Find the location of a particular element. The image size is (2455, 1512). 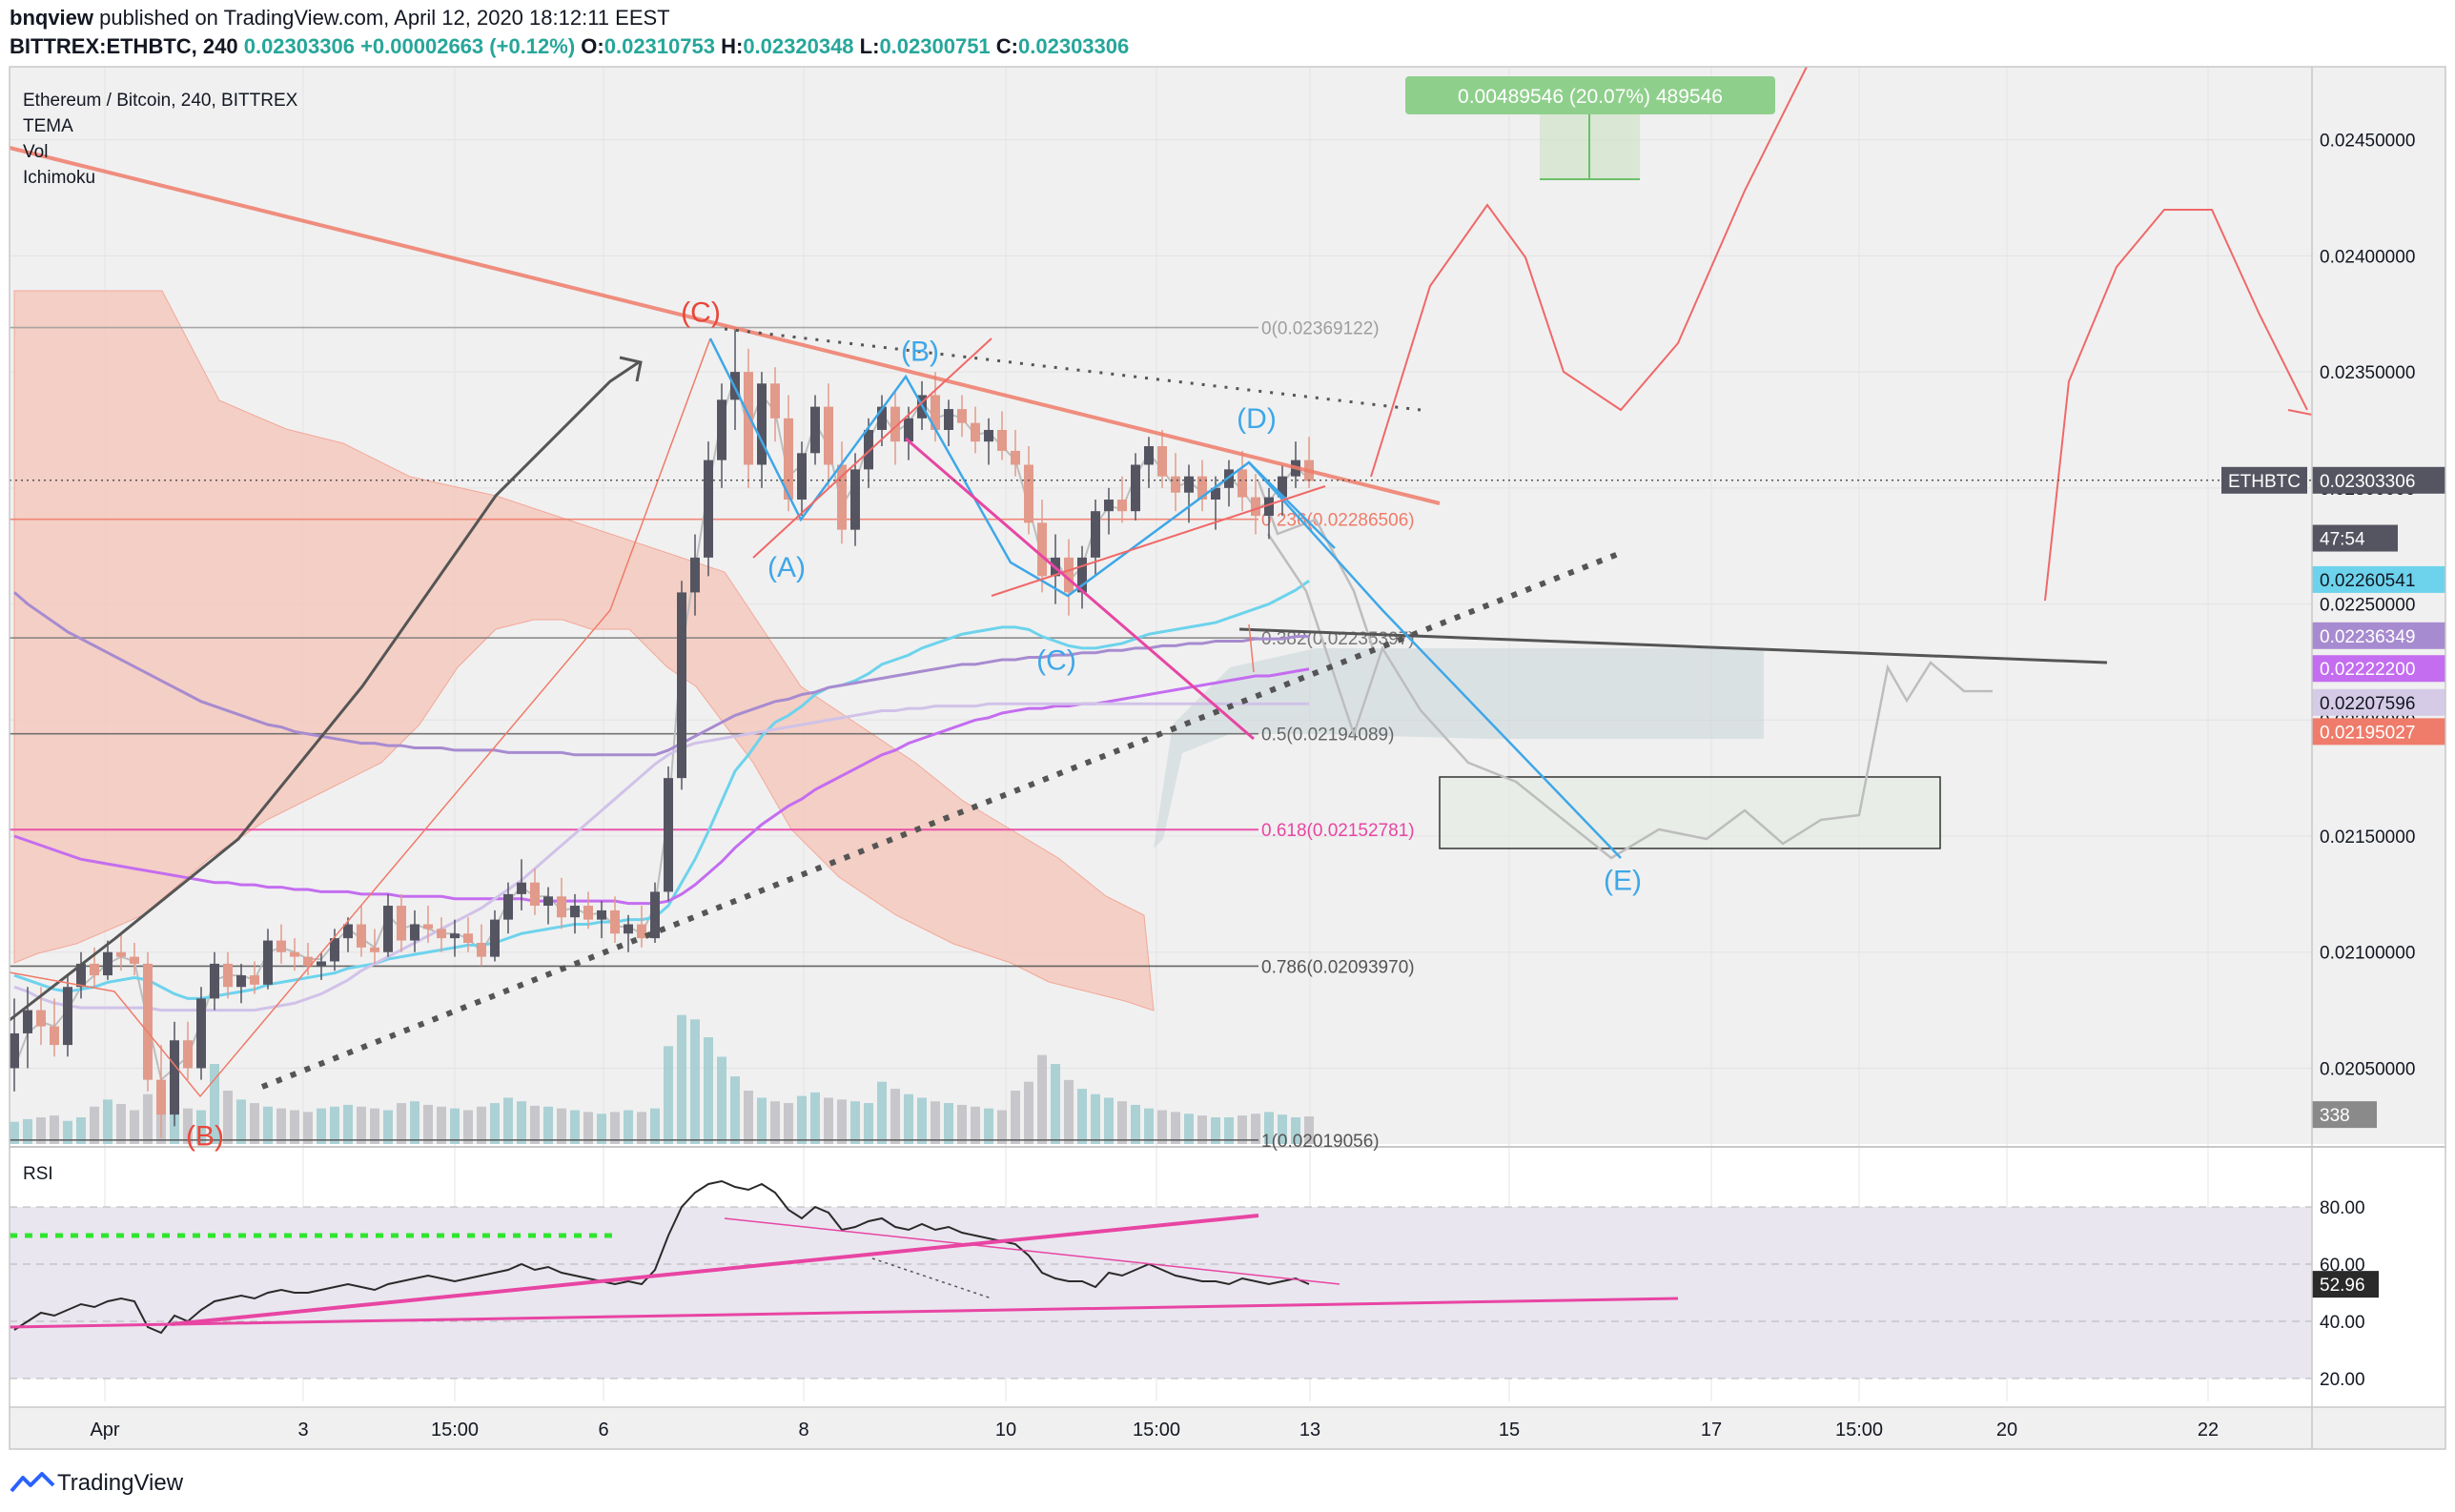

symbol-tag-text: ETHBTC is located at coordinates (2265, 482).